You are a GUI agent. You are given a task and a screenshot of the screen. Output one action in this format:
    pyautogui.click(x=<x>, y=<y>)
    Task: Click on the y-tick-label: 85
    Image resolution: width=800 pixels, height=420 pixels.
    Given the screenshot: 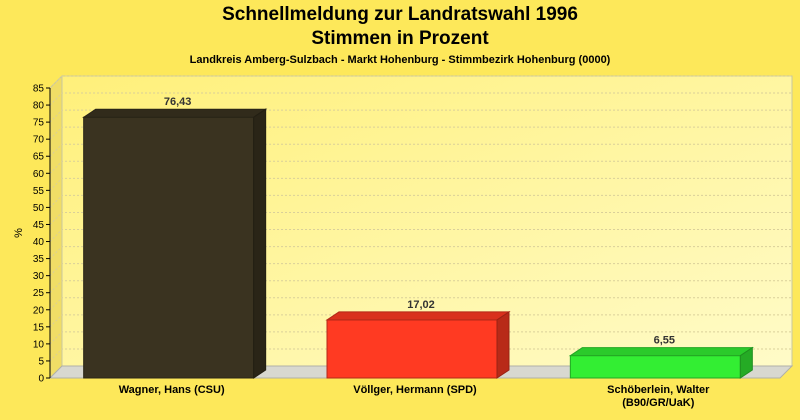 What is the action you would take?
    pyautogui.click(x=39, y=89)
    